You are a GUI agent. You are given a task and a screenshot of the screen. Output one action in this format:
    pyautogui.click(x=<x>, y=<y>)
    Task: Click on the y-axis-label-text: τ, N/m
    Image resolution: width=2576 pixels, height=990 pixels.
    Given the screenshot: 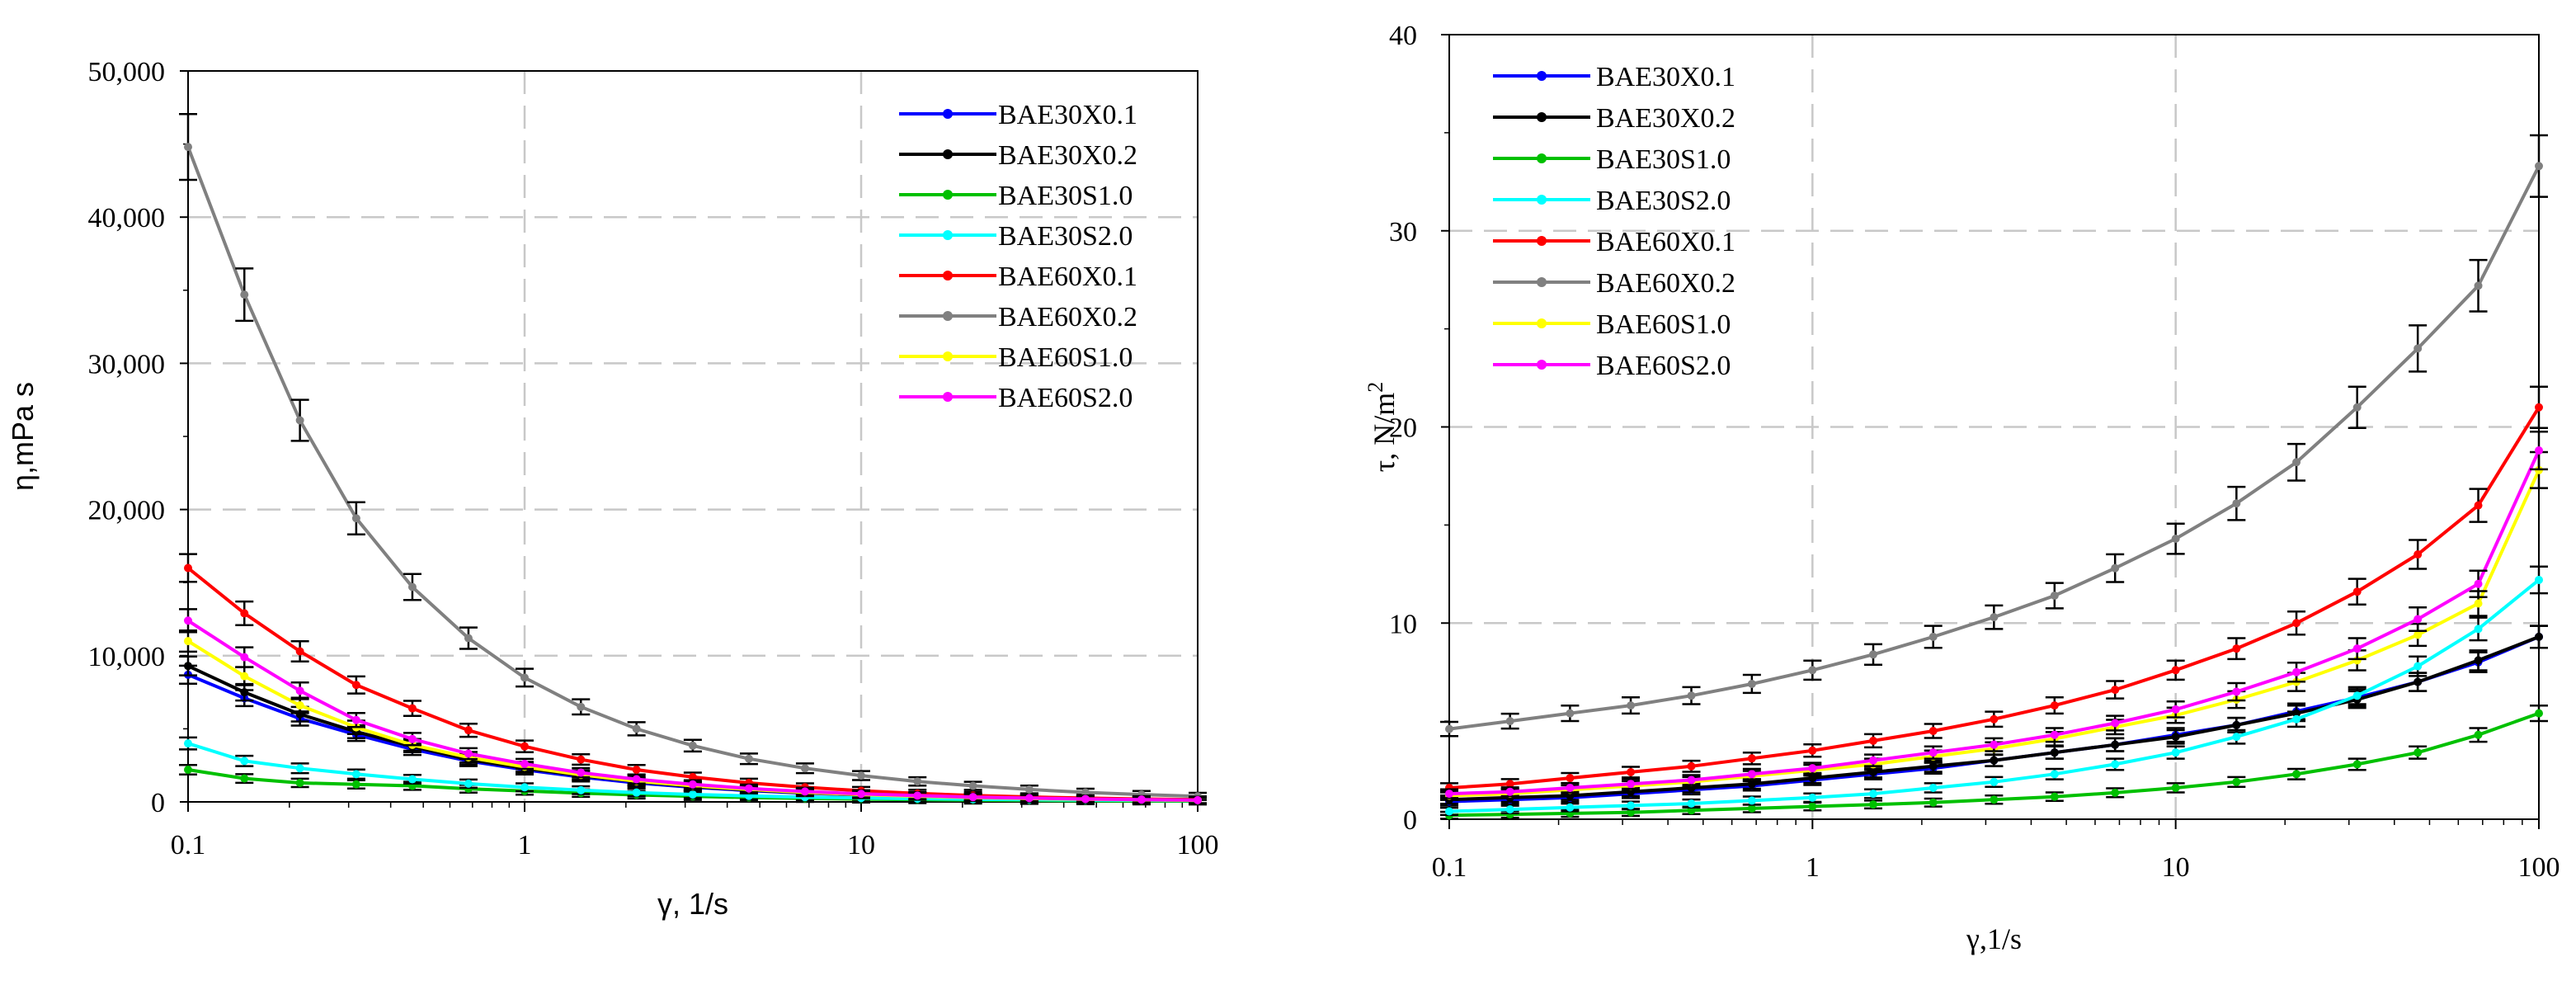 What is the action you would take?
    pyautogui.click(x=1384, y=432)
    